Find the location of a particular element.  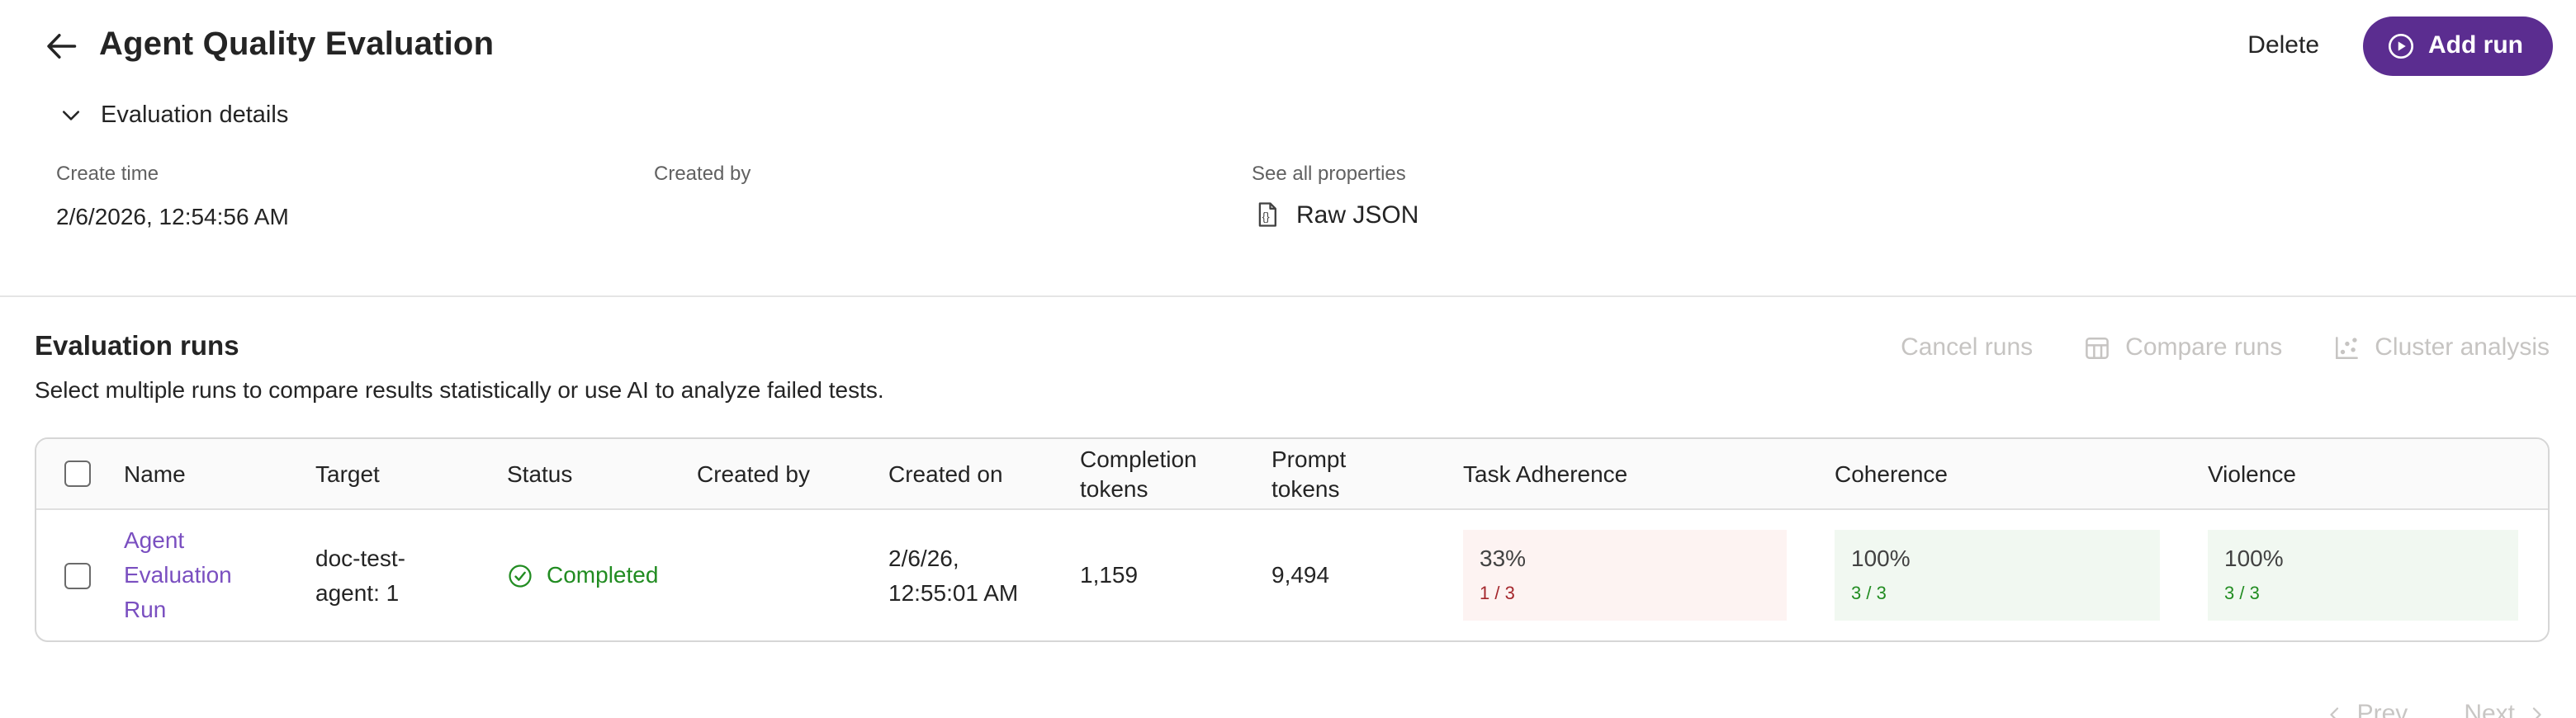

column-header-status: Status is located at coordinates (540, 473).